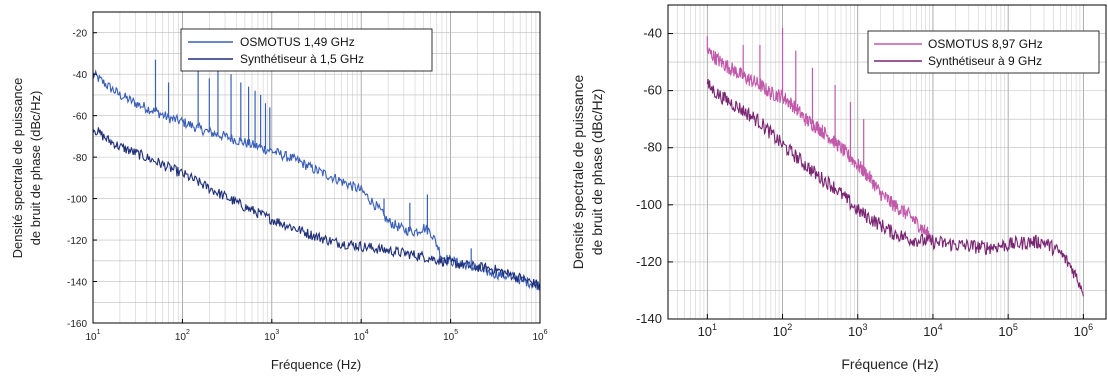 Image resolution: width=1108 pixels, height=378 pixels. Describe the element at coordinates (297, 42) in the screenshot. I see `legend-label-osmotus: OSMOTUS 1,49 GHz` at that location.